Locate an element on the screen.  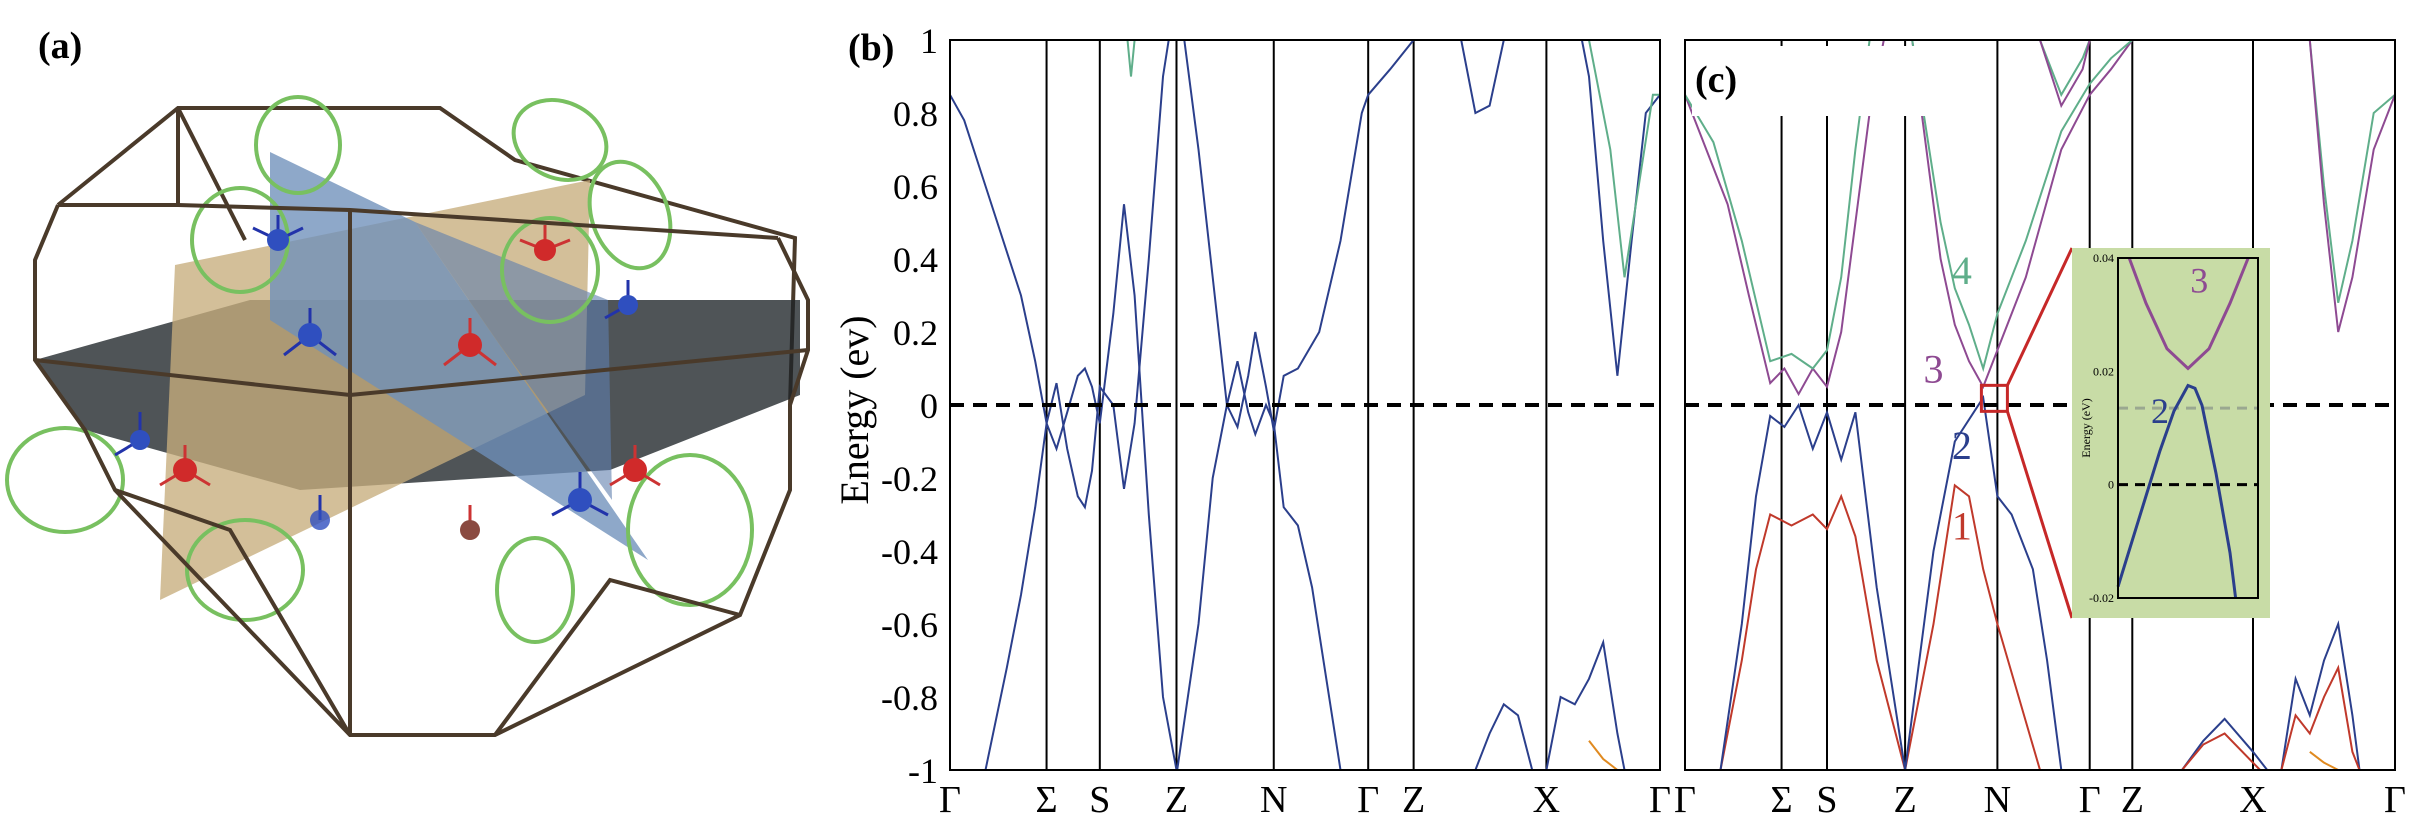
bz-wireframe-back is located at coordinates (427, 256).